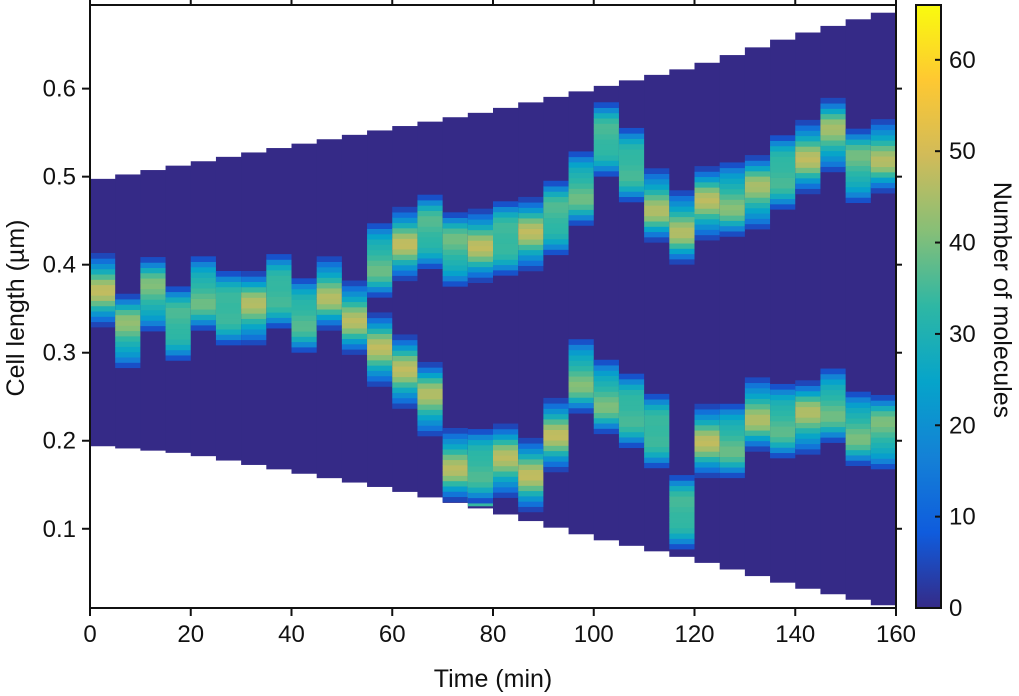  I want to click on y-tick-label: 0.5, so click(59, 177).